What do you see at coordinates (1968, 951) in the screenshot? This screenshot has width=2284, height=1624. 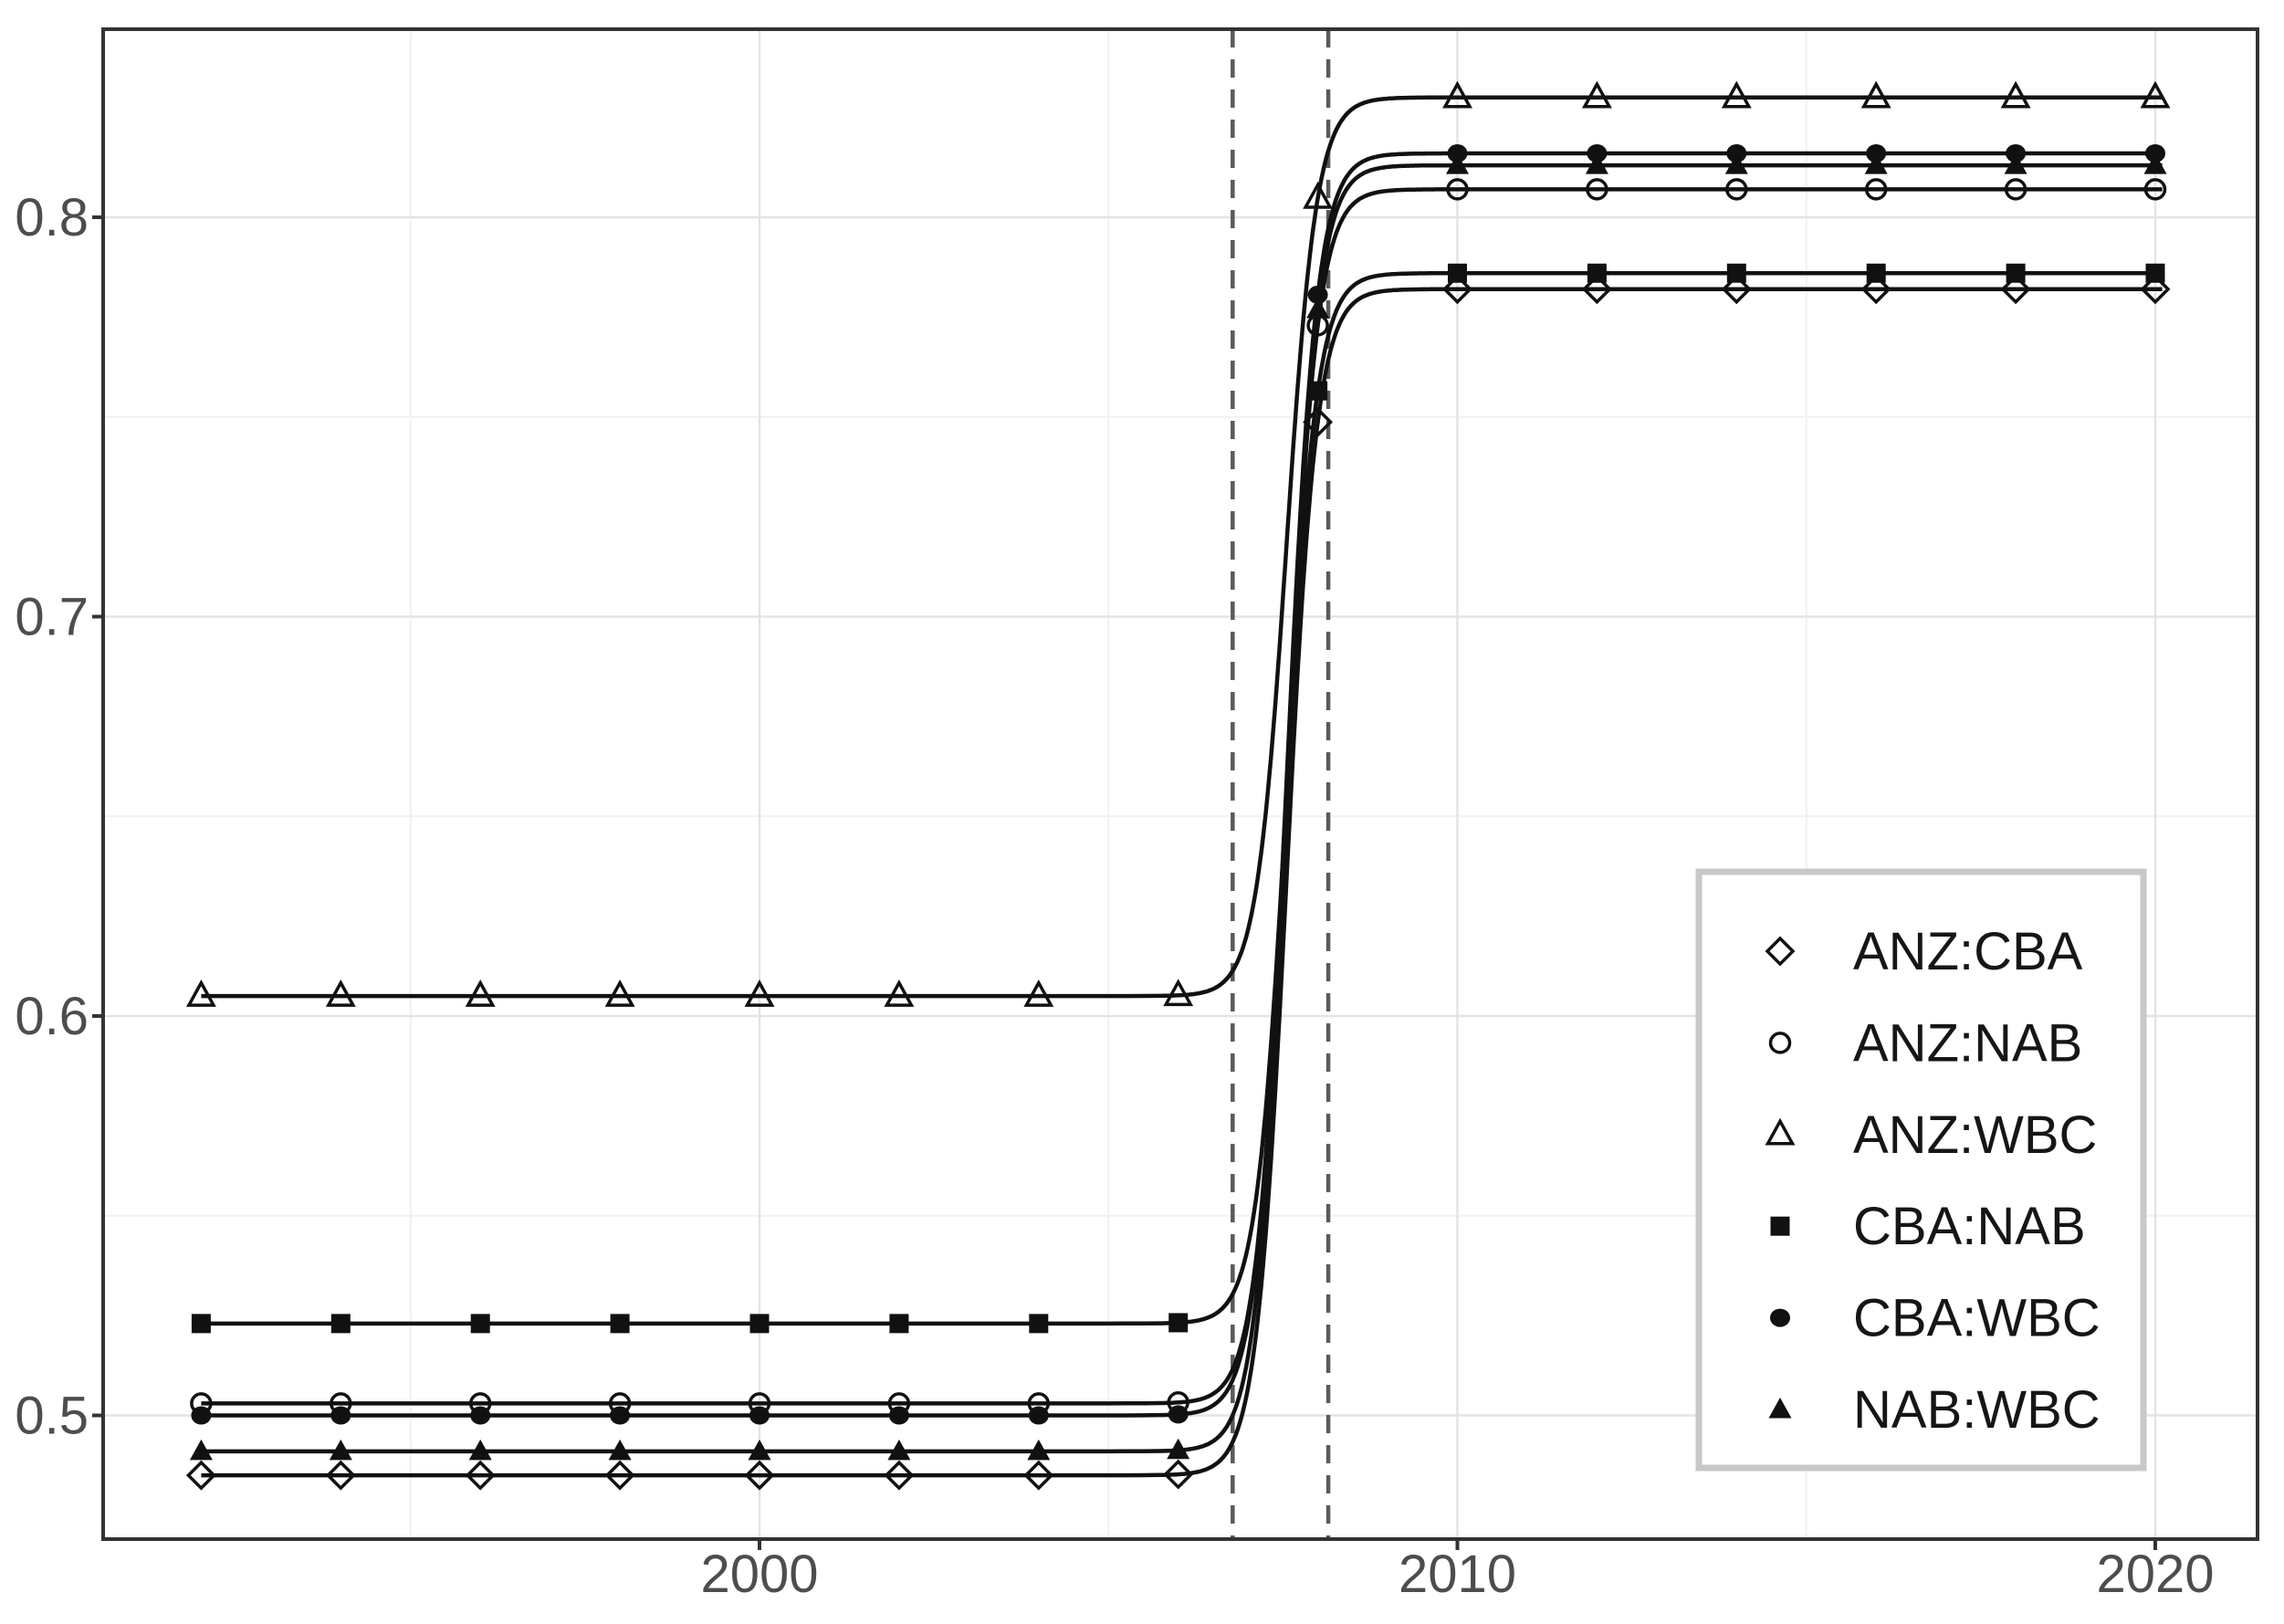 I see `legend-item-label: ANZ:CBA` at bounding box center [1968, 951].